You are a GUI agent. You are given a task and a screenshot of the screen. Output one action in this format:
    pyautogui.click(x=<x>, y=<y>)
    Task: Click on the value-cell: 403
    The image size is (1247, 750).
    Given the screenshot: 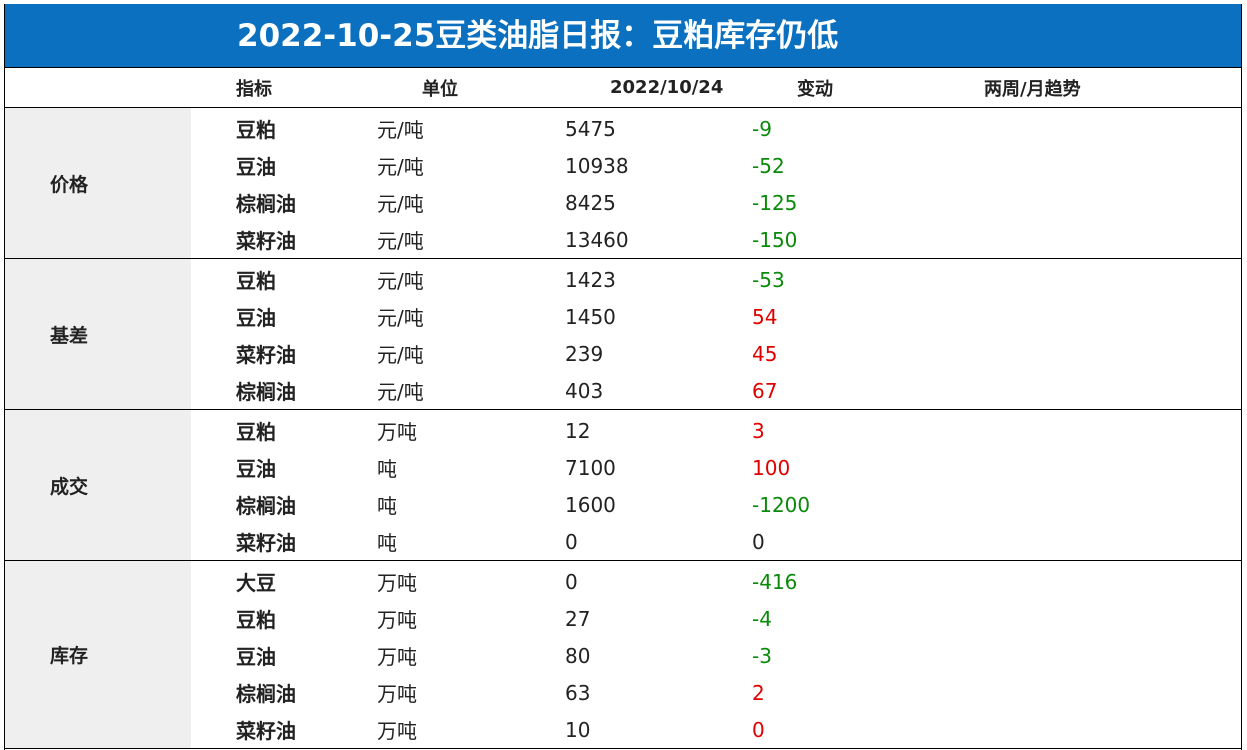 What is the action you would take?
    pyautogui.click(x=584, y=390)
    